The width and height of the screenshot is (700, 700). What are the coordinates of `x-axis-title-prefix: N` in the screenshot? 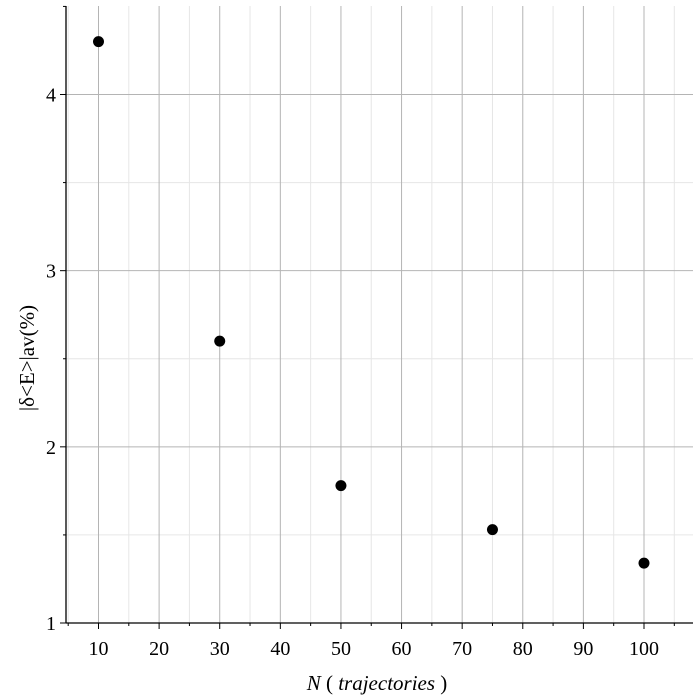 It's located at (314, 683).